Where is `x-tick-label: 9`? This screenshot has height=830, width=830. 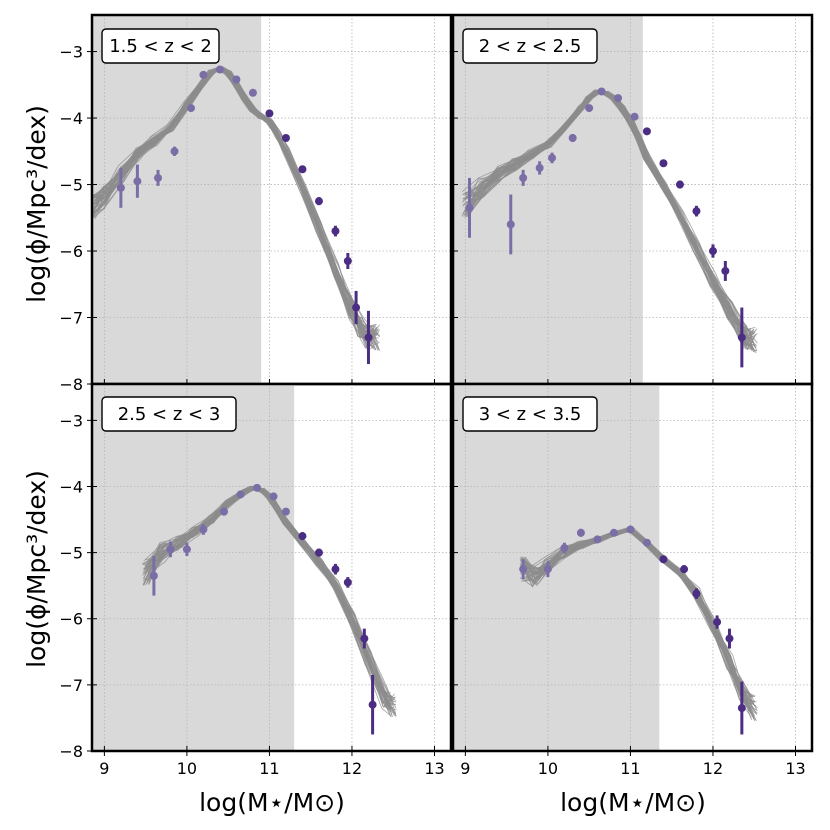
x-tick-label: 9 is located at coordinates (104, 768).